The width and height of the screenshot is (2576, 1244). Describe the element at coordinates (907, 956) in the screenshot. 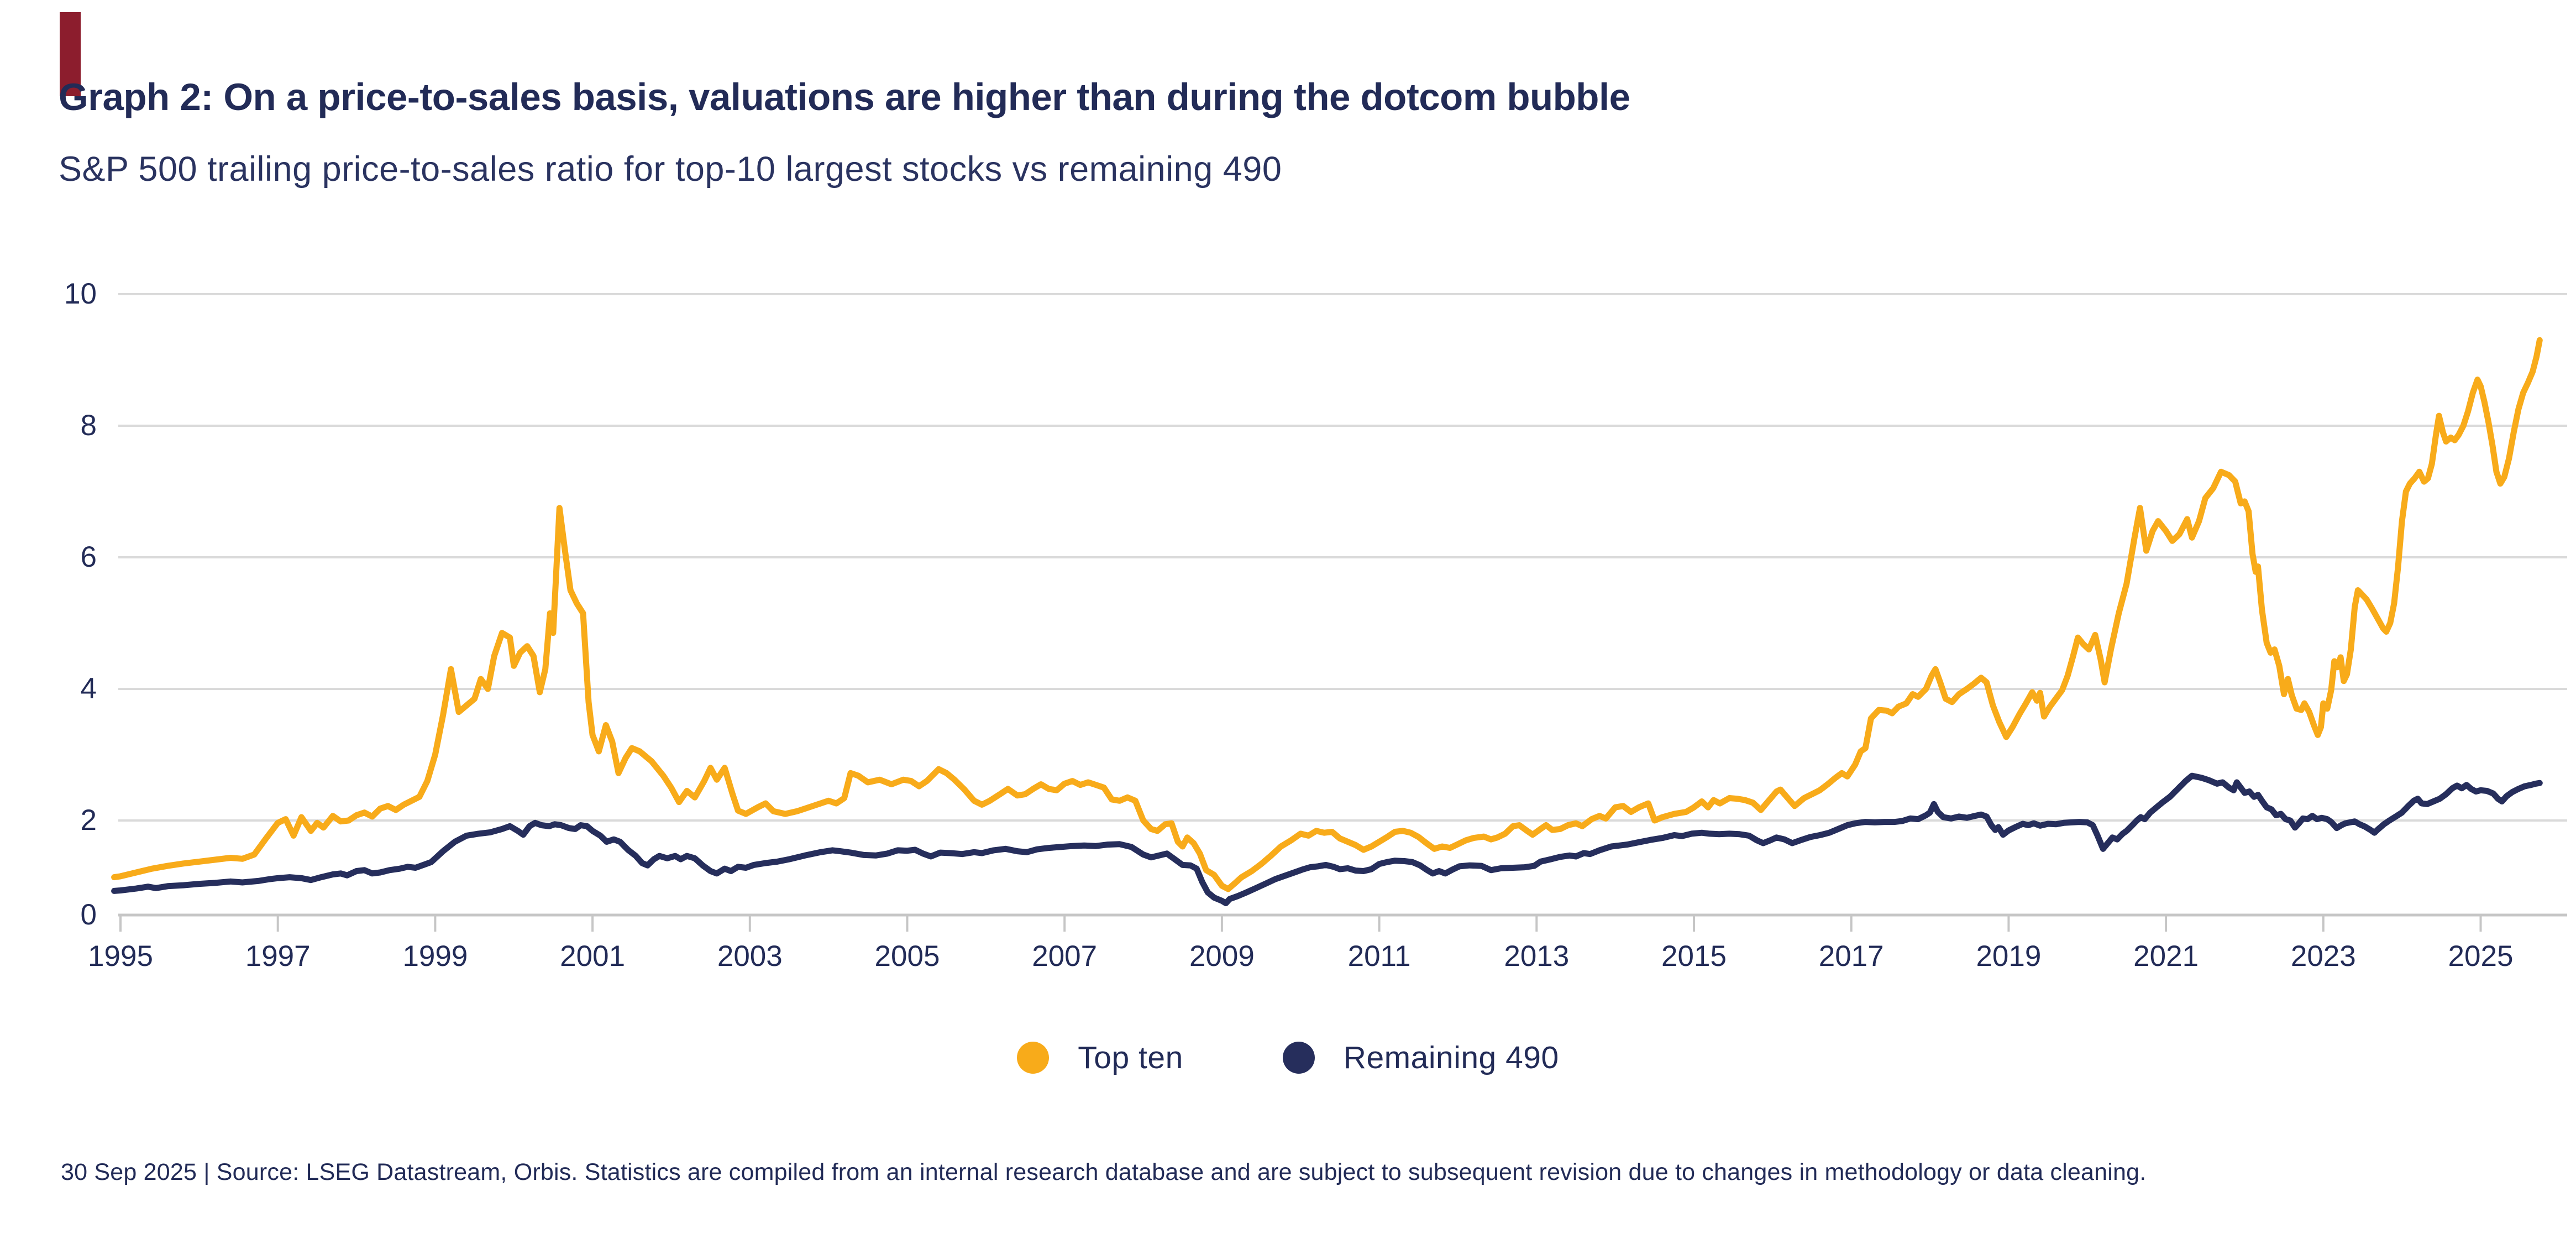

I see `x-axis-tick-label-2005: 2005` at that location.